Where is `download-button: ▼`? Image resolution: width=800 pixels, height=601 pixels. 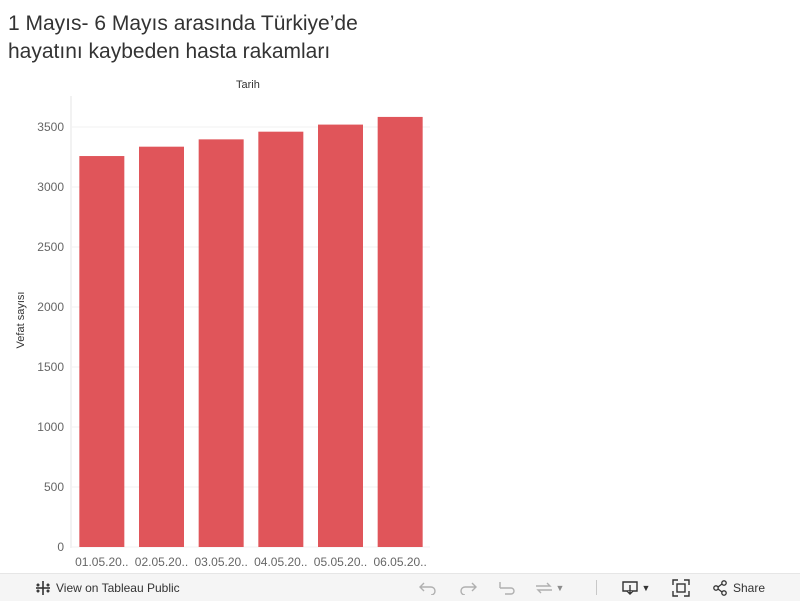 download-button: ▼ is located at coordinates (636, 587).